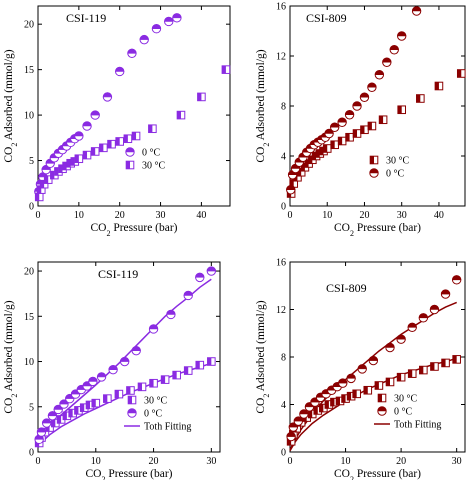 Image resolution: width=474 pixels, height=480 pixels. What do you see at coordinates (86, 18) in the screenshot?
I see `panel-title: CSI-119` at bounding box center [86, 18].